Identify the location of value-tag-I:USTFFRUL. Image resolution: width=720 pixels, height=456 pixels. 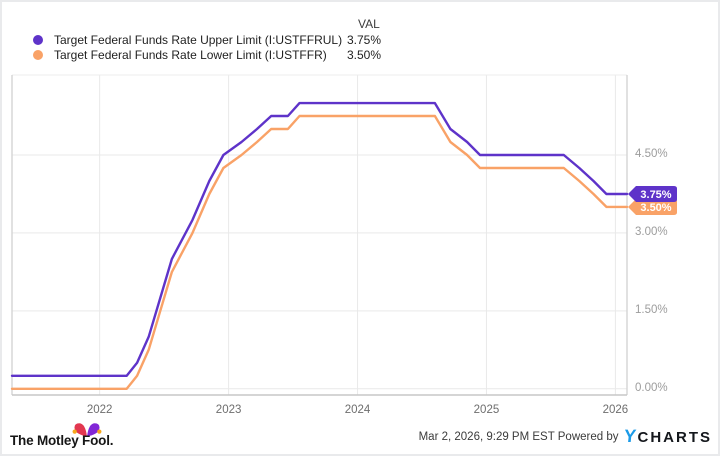
(652, 193).